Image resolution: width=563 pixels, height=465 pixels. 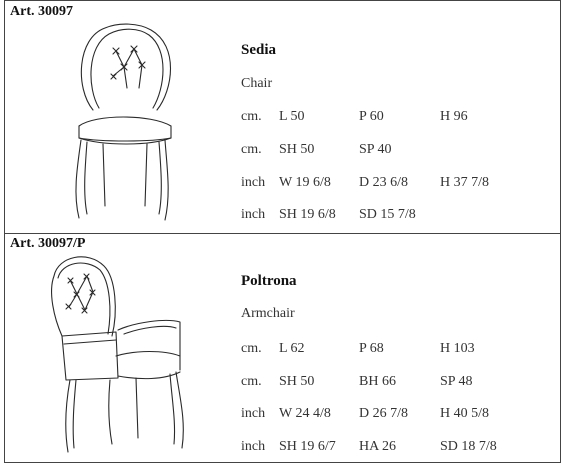 I want to click on dimension-value: W 19 6/8, so click(x=305, y=182).